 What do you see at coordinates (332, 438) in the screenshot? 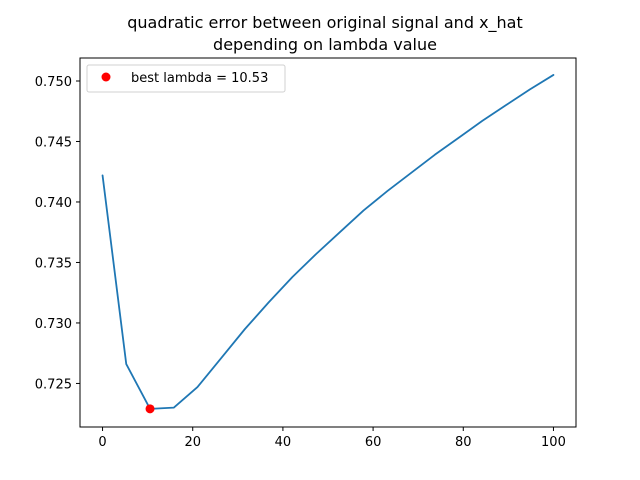
I see `x-axis: 0 20 40 60 80 100` at bounding box center [332, 438].